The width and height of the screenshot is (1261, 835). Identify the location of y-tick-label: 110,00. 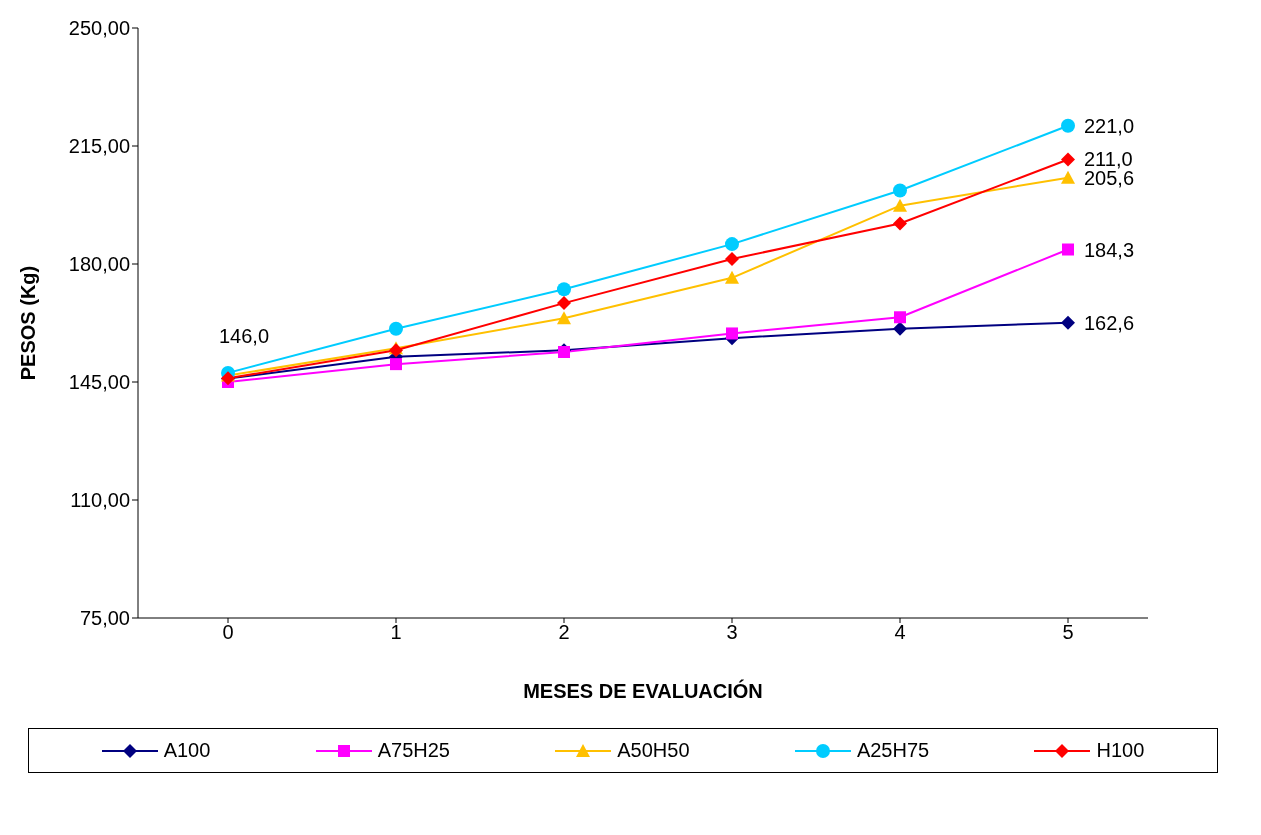
(100, 500).